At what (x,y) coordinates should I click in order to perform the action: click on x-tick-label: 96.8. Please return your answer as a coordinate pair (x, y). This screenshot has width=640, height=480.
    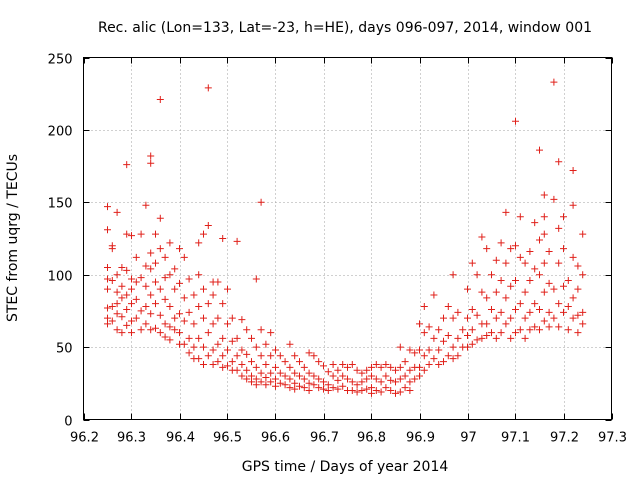
    Looking at the image, I should click on (371, 438).